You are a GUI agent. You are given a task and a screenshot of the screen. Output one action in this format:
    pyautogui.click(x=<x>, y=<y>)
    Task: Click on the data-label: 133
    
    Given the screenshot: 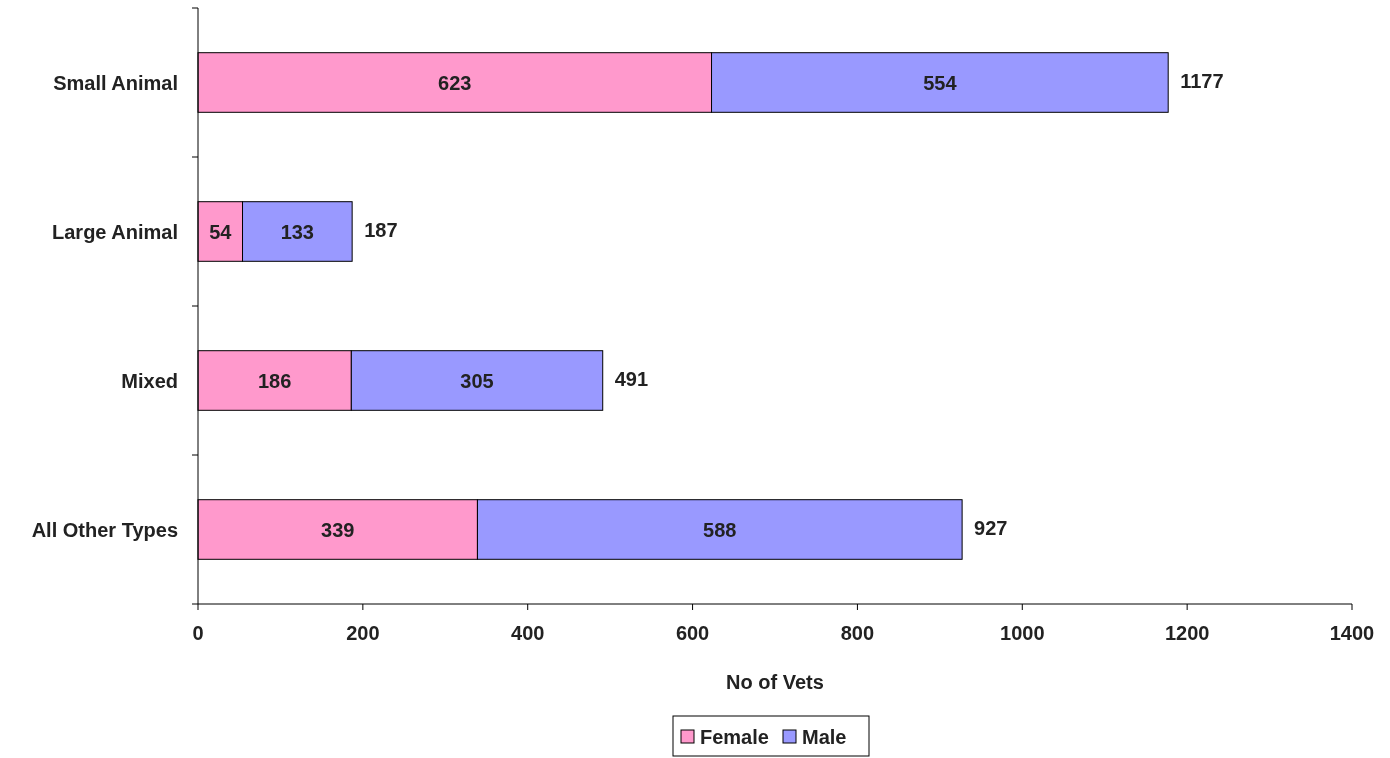 What is the action you would take?
    pyautogui.click(x=297, y=231)
    